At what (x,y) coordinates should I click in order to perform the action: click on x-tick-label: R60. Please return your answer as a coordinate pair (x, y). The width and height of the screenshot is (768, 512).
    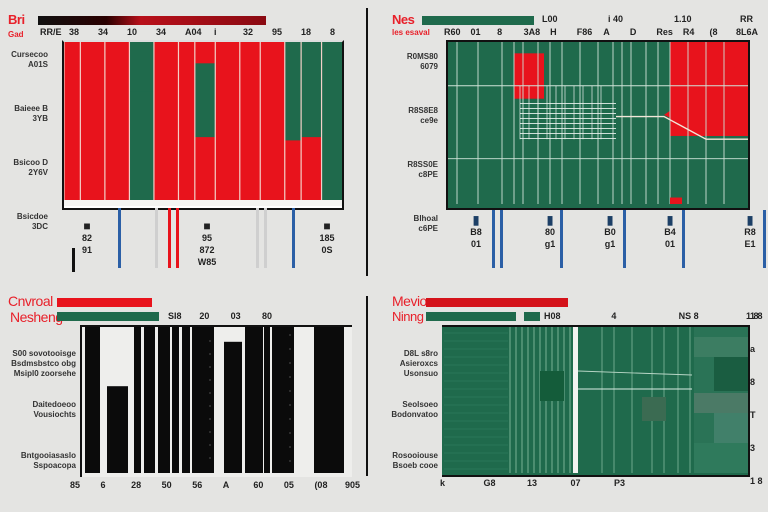
    Looking at the image, I should click on (452, 32).